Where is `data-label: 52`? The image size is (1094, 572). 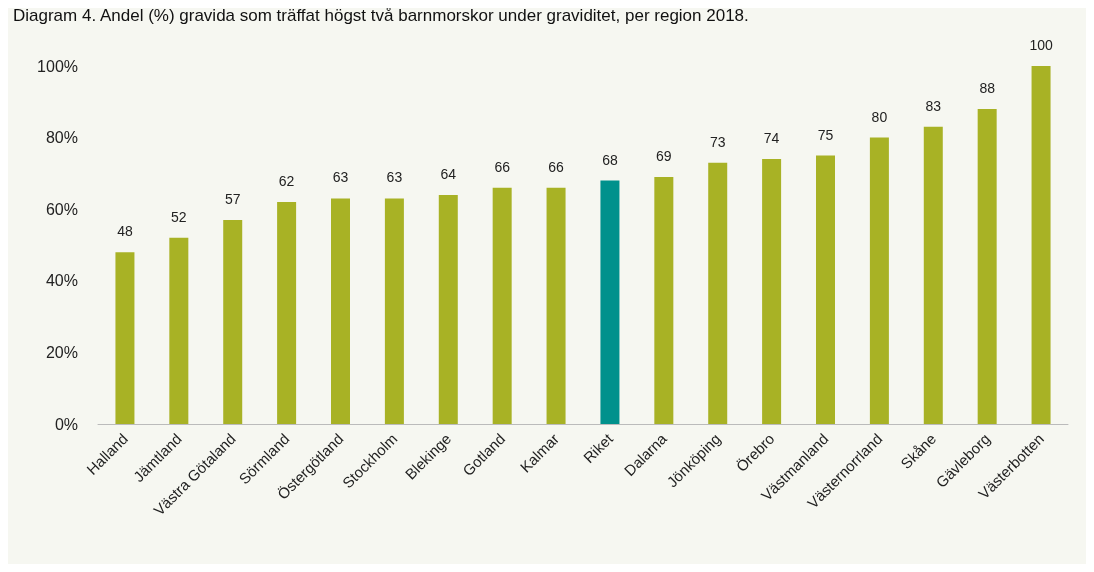
data-label: 52 is located at coordinates (179, 216).